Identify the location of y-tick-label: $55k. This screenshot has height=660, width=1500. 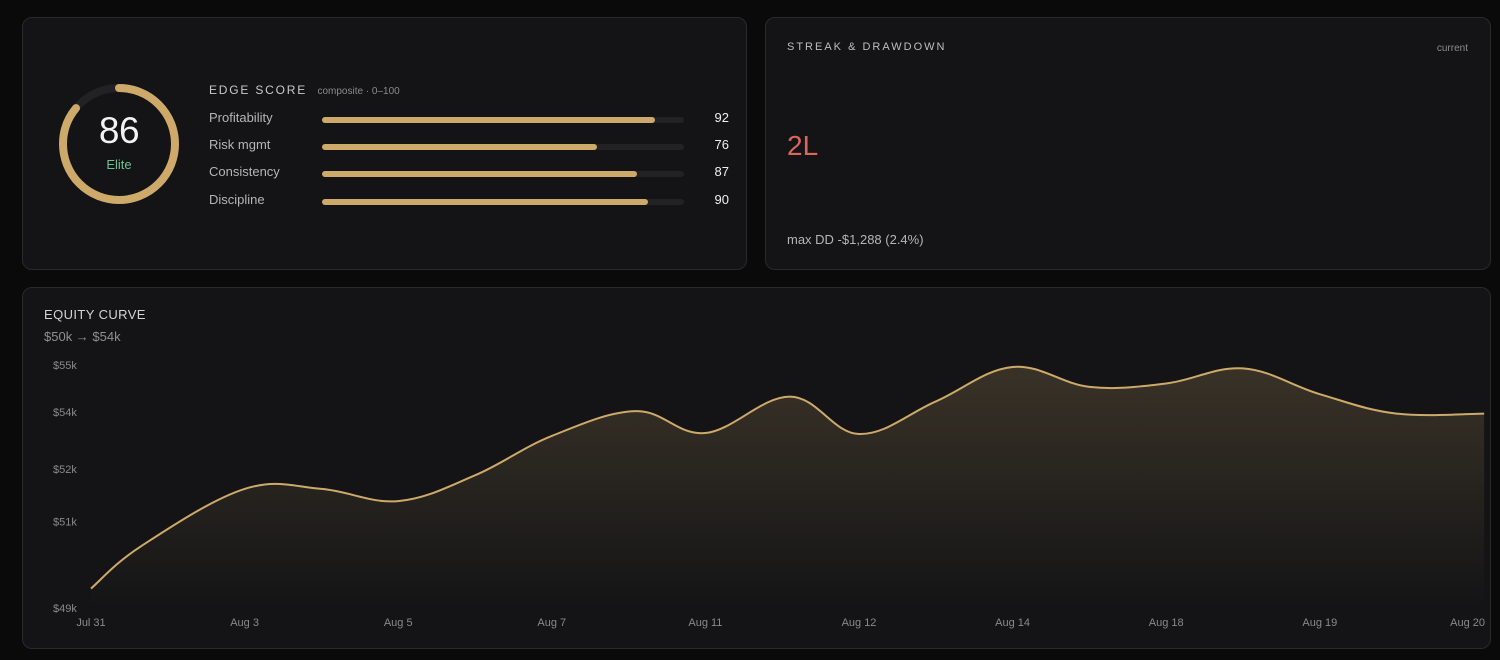
(65, 366).